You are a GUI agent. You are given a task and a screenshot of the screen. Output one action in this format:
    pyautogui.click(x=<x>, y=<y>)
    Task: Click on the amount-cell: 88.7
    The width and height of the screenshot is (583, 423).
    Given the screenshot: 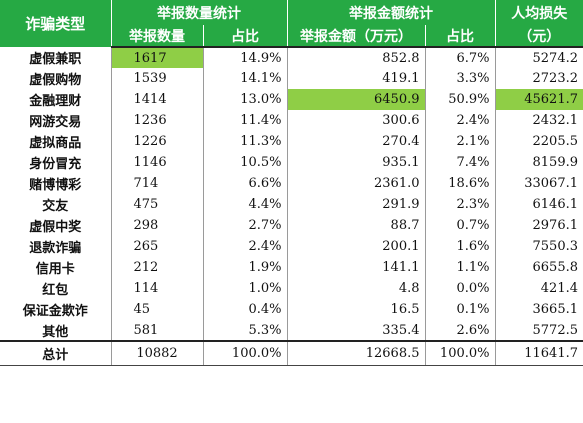 What is the action you would take?
    pyautogui.click(x=356, y=225)
    